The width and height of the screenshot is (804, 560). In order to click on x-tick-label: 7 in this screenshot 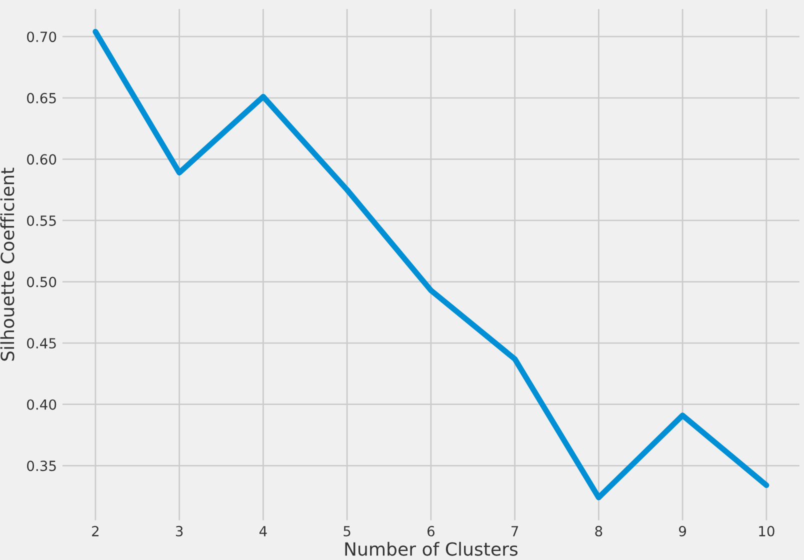, I will do `click(515, 531)`.